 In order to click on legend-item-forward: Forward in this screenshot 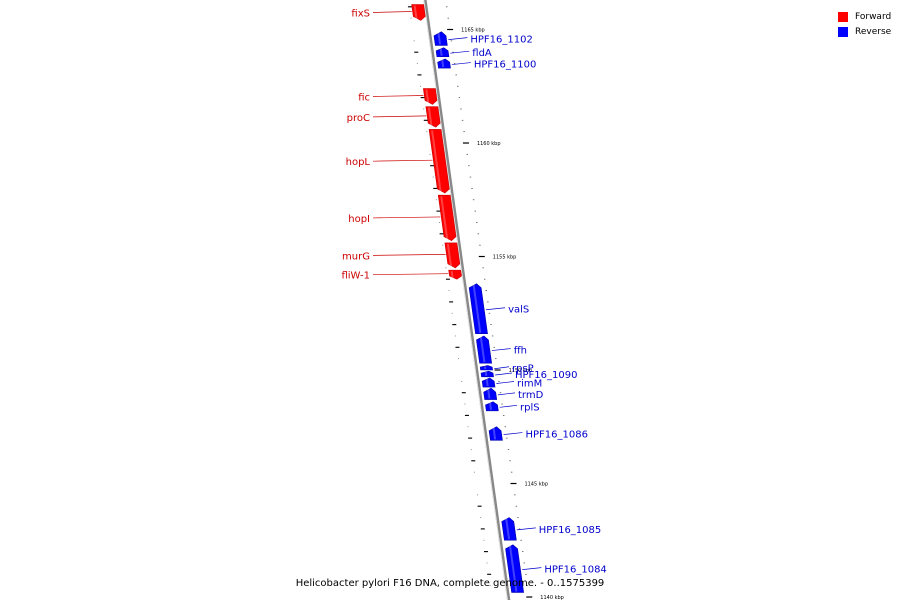, I will do `click(864, 16)`.